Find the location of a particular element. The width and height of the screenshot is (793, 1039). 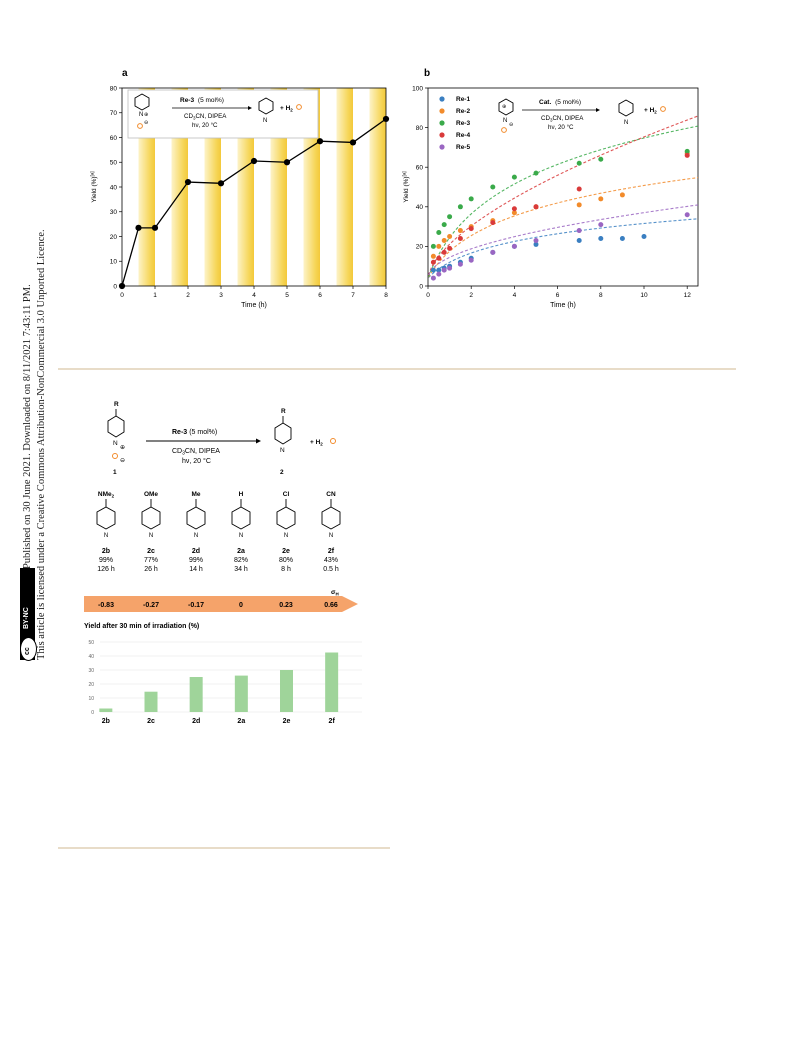

conditions1-c: CD3CN, DIPEA is located at coordinates (196, 452).